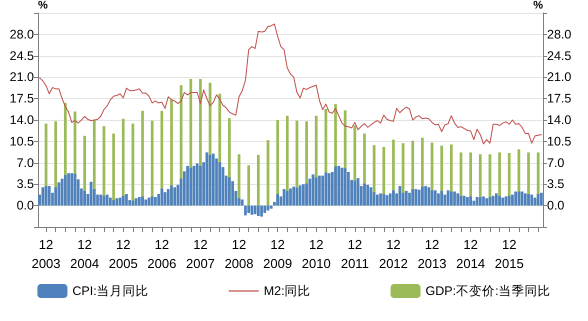 Image resolution: width=588 pixels, height=321 pixels. I want to click on y2-tick-label: 10.5, so click(559, 141).